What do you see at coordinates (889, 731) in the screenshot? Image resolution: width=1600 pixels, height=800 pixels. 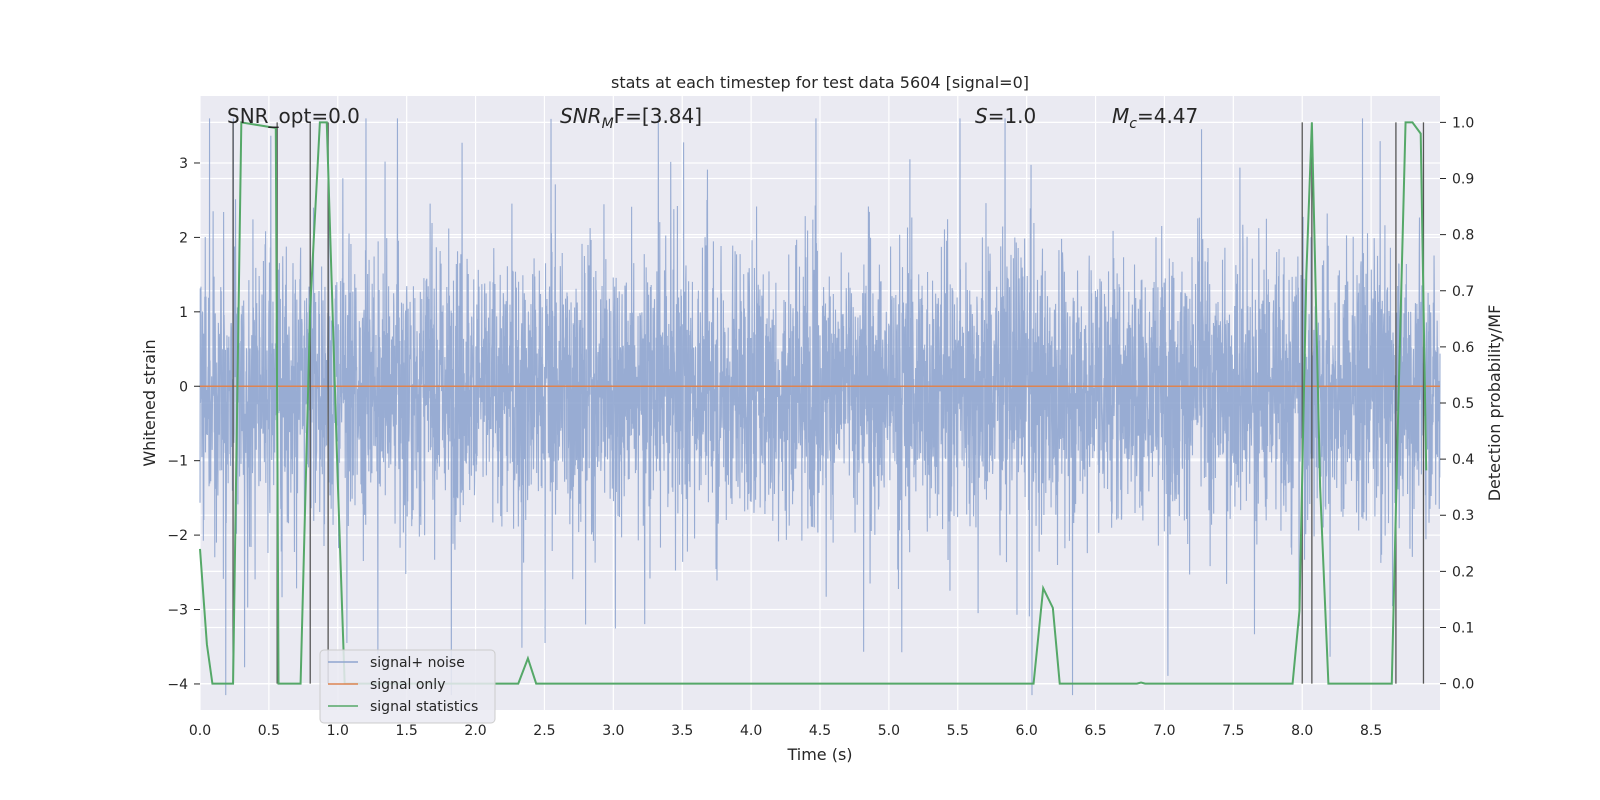 I see `x-tick-label: 5.0` at bounding box center [889, 731].